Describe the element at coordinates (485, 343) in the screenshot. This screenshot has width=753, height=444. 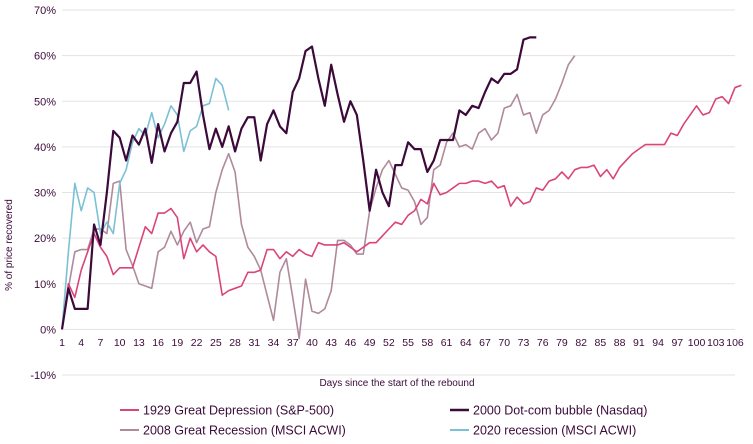
I see `x-tick-label: 67` at that location.